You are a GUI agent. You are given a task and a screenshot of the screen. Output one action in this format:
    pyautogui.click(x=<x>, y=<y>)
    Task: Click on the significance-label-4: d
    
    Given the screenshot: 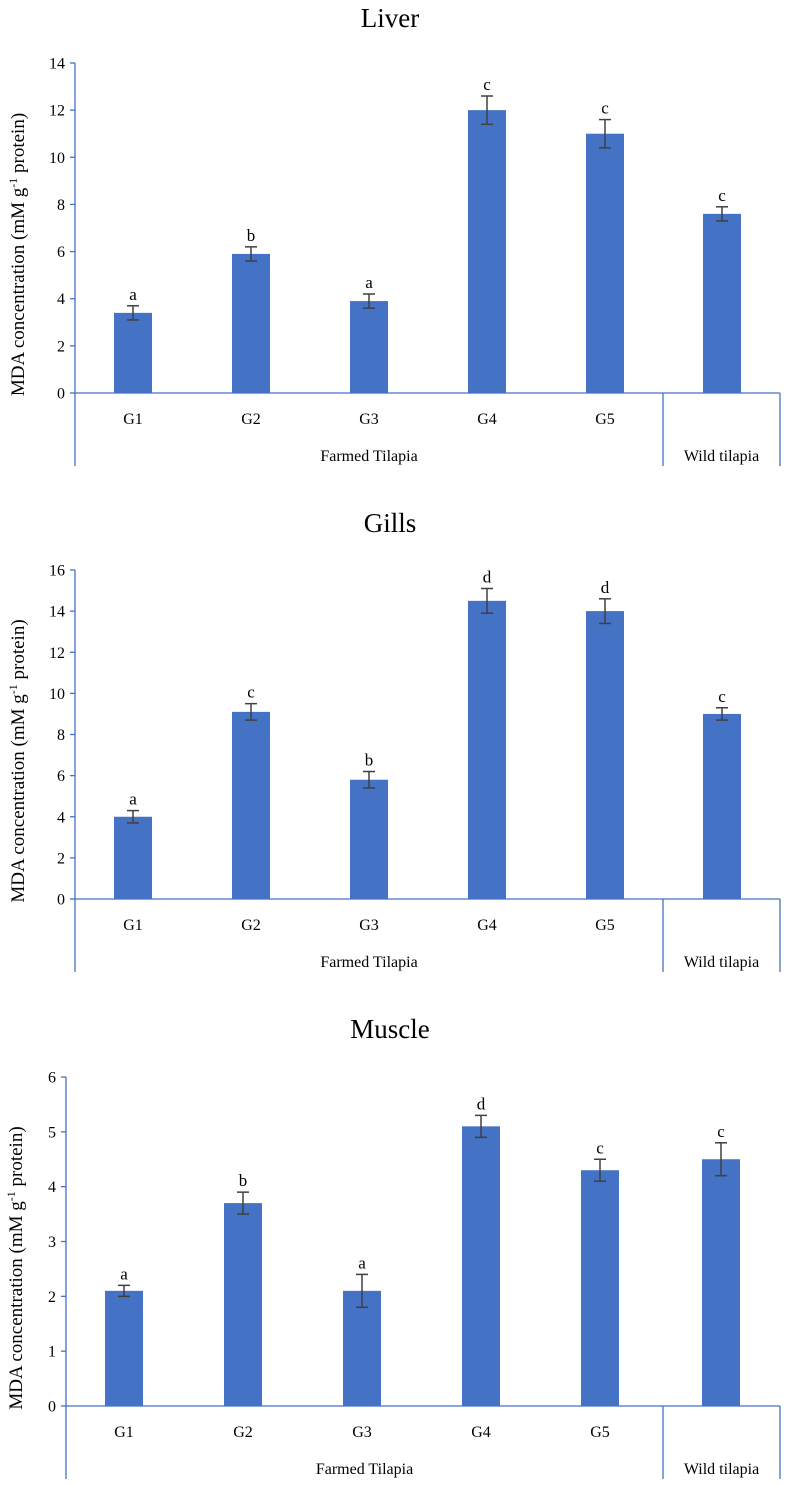 What is the action you would take?
    pyautogui.click(x=605, y=587)
    